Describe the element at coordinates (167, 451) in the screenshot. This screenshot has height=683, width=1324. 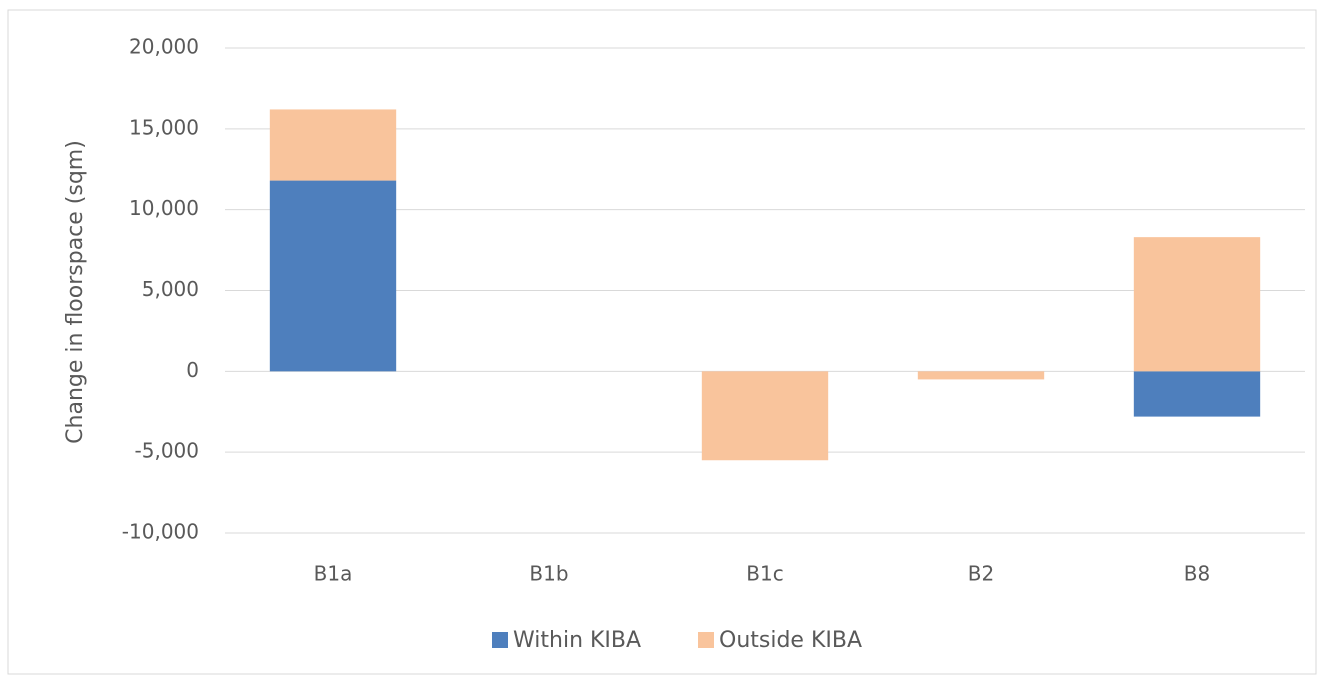
I see `y-tick-label: -5,000` at that location.